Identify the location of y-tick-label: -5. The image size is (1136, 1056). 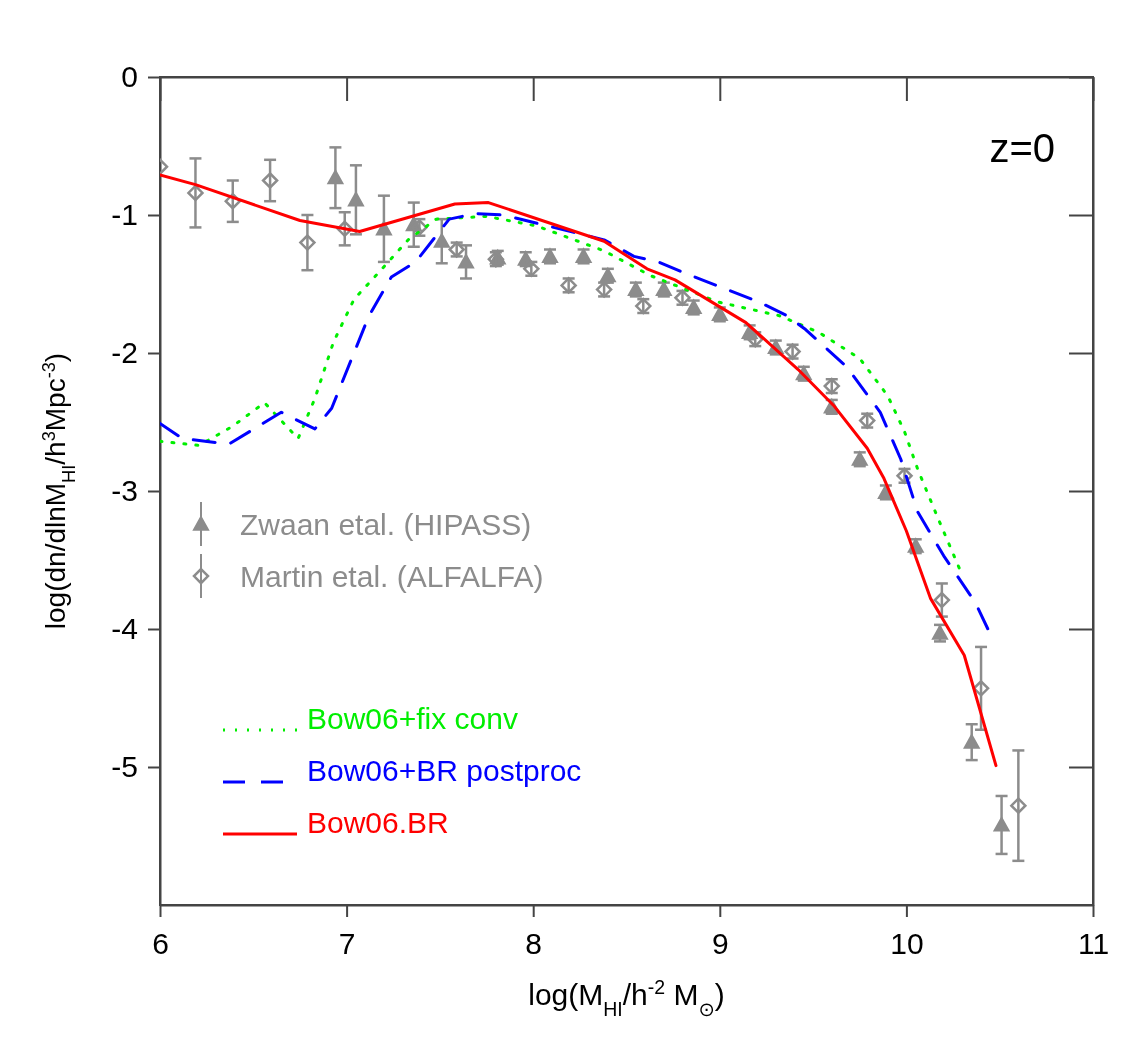
(124, 767).